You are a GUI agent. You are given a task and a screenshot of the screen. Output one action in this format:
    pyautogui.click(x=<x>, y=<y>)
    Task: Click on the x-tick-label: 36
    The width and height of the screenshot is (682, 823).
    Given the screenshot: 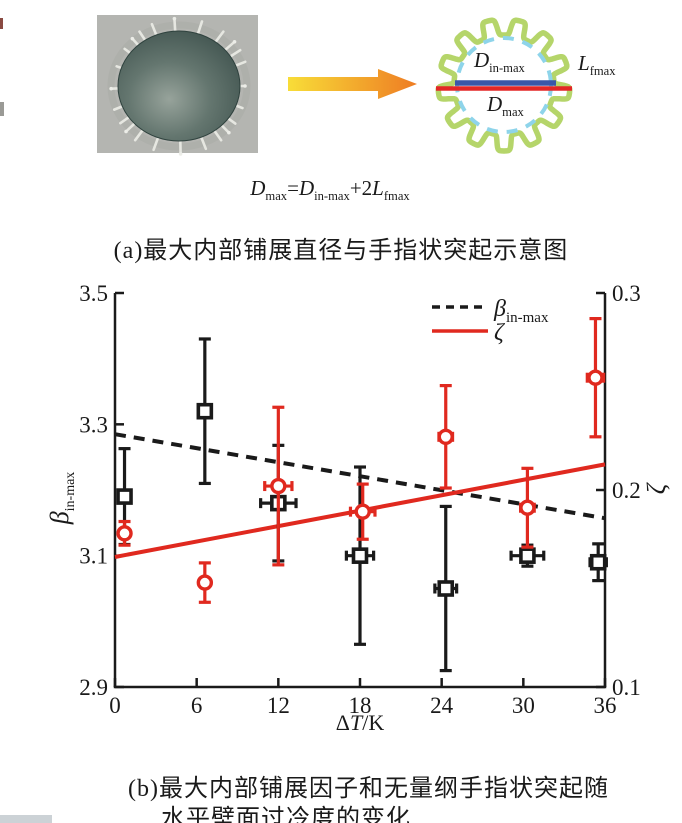 What is the action you would take?
    pyautogui.click(x=605, y=705)
    